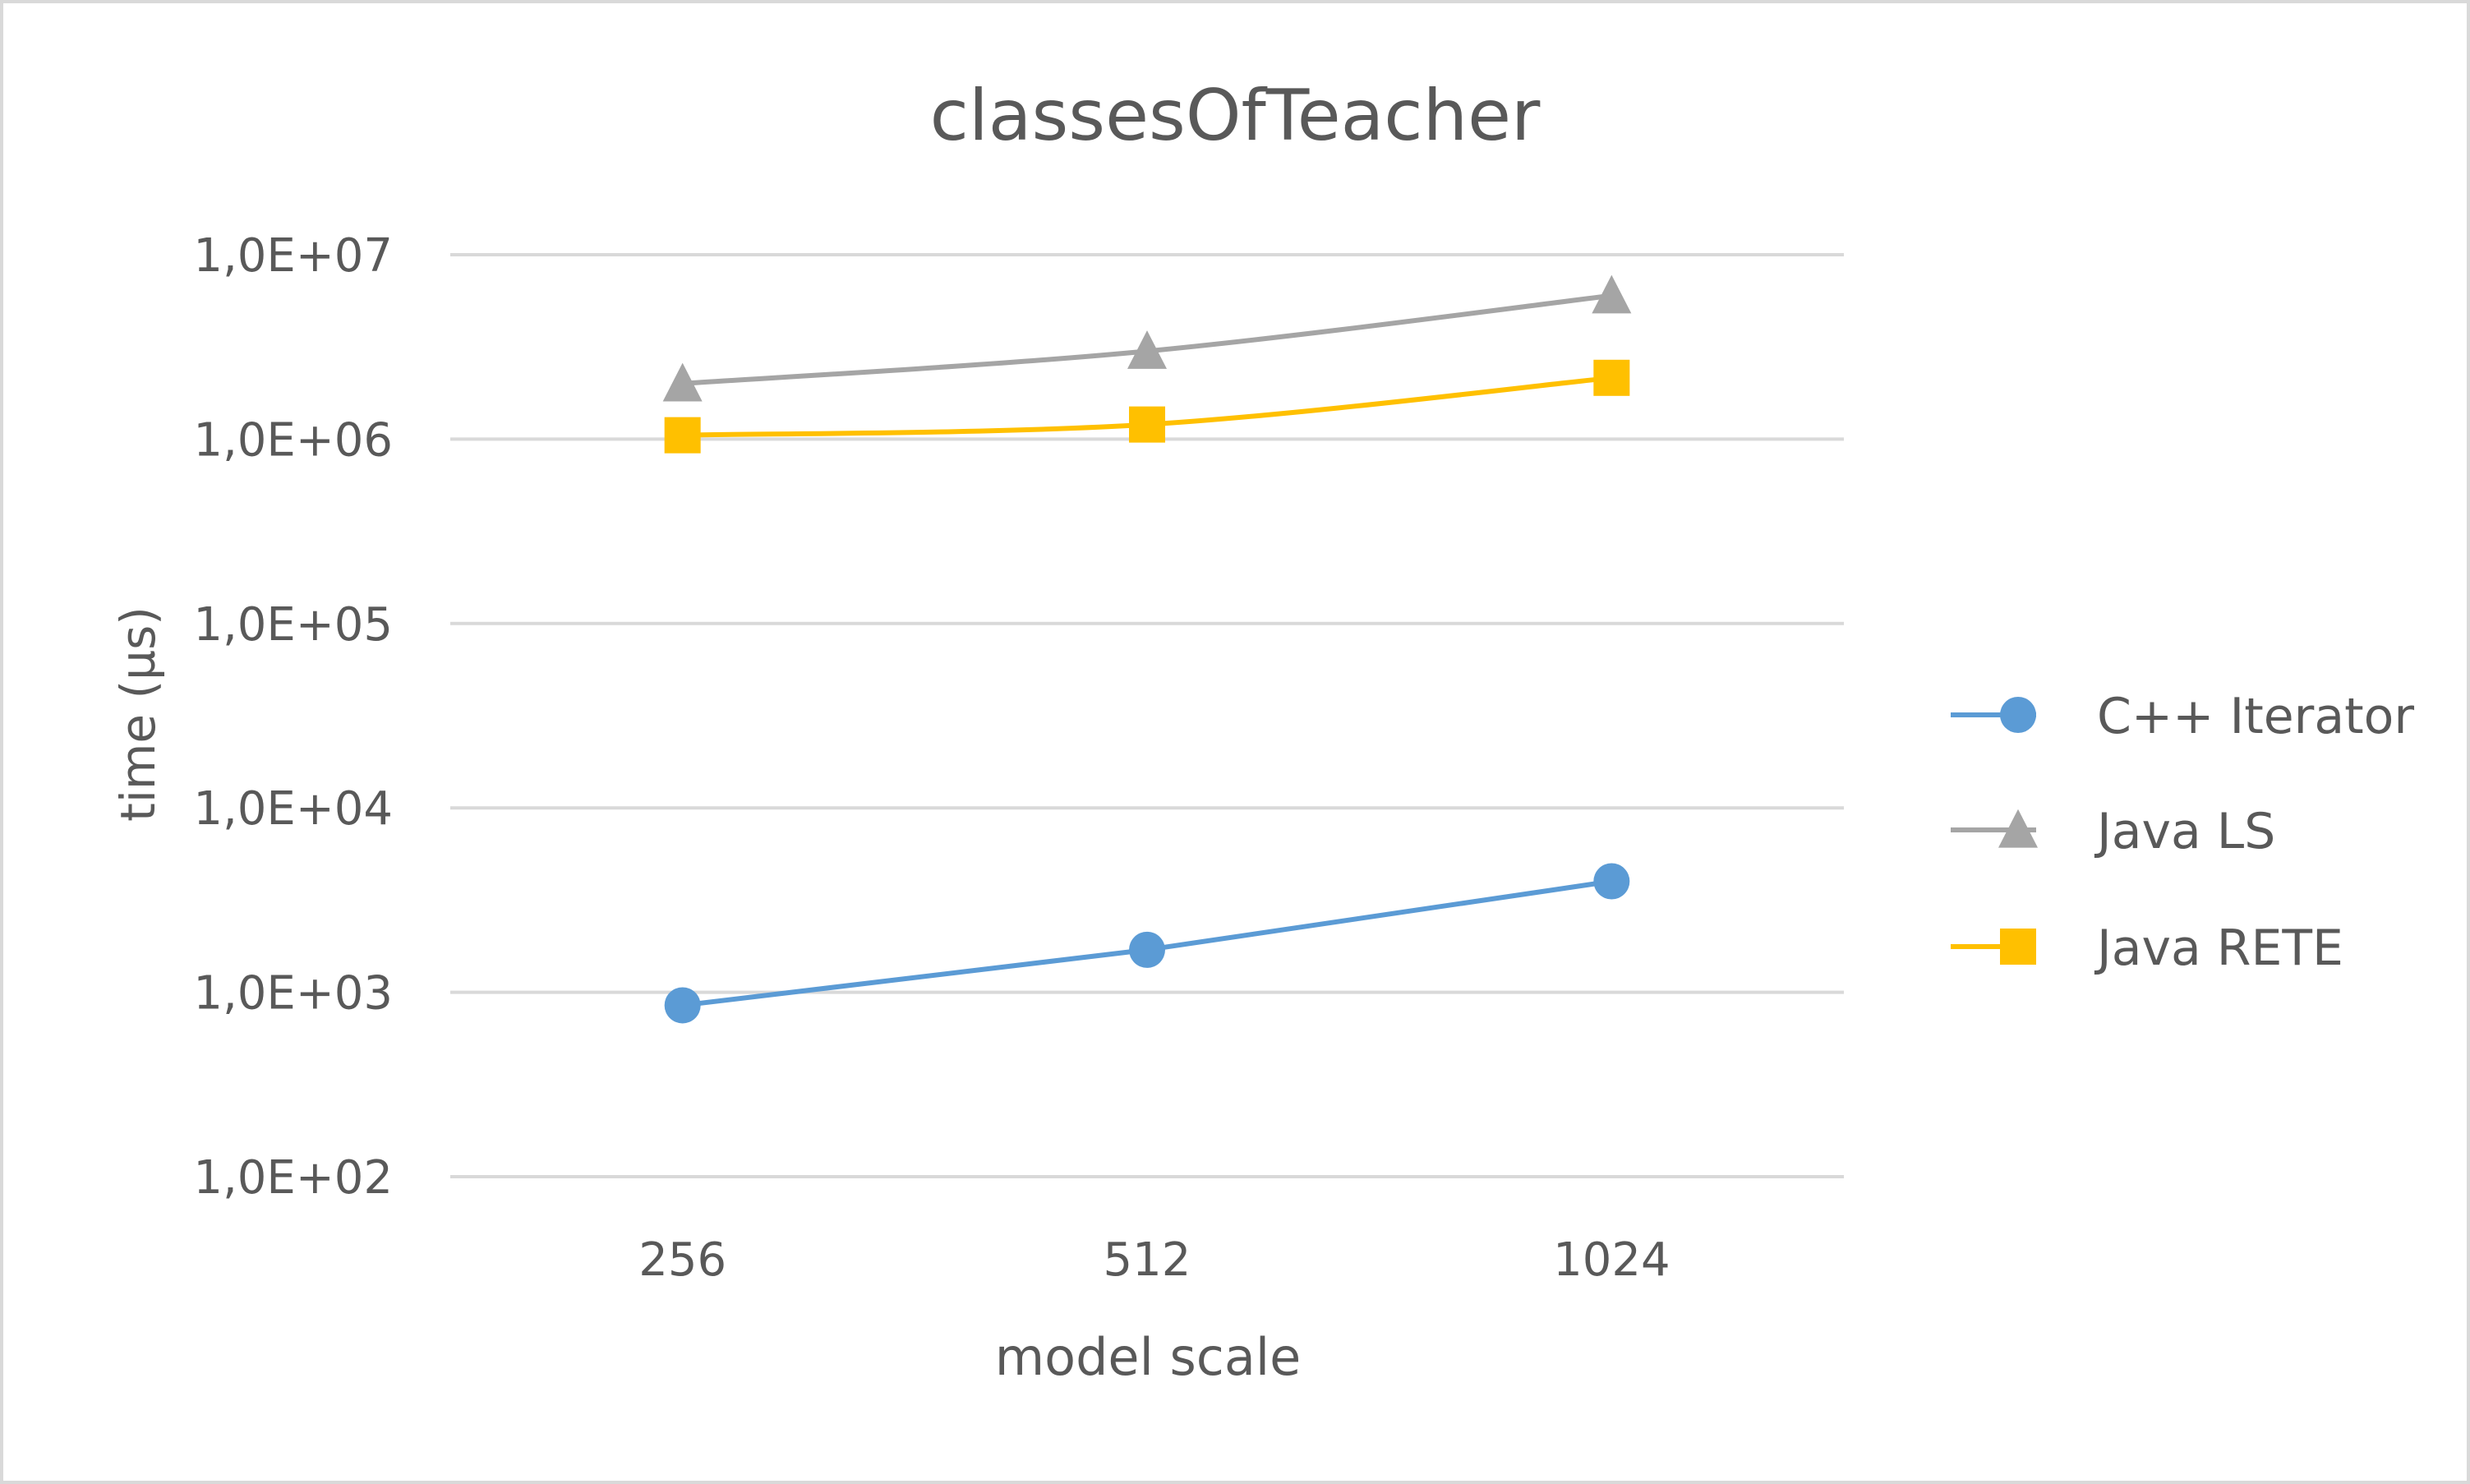 This screenshot has width=2470, height=1484. Describe the element at coordinates (293, 625) in the screenshot. I see `y-tick-label: 1,0E+05` at that location.